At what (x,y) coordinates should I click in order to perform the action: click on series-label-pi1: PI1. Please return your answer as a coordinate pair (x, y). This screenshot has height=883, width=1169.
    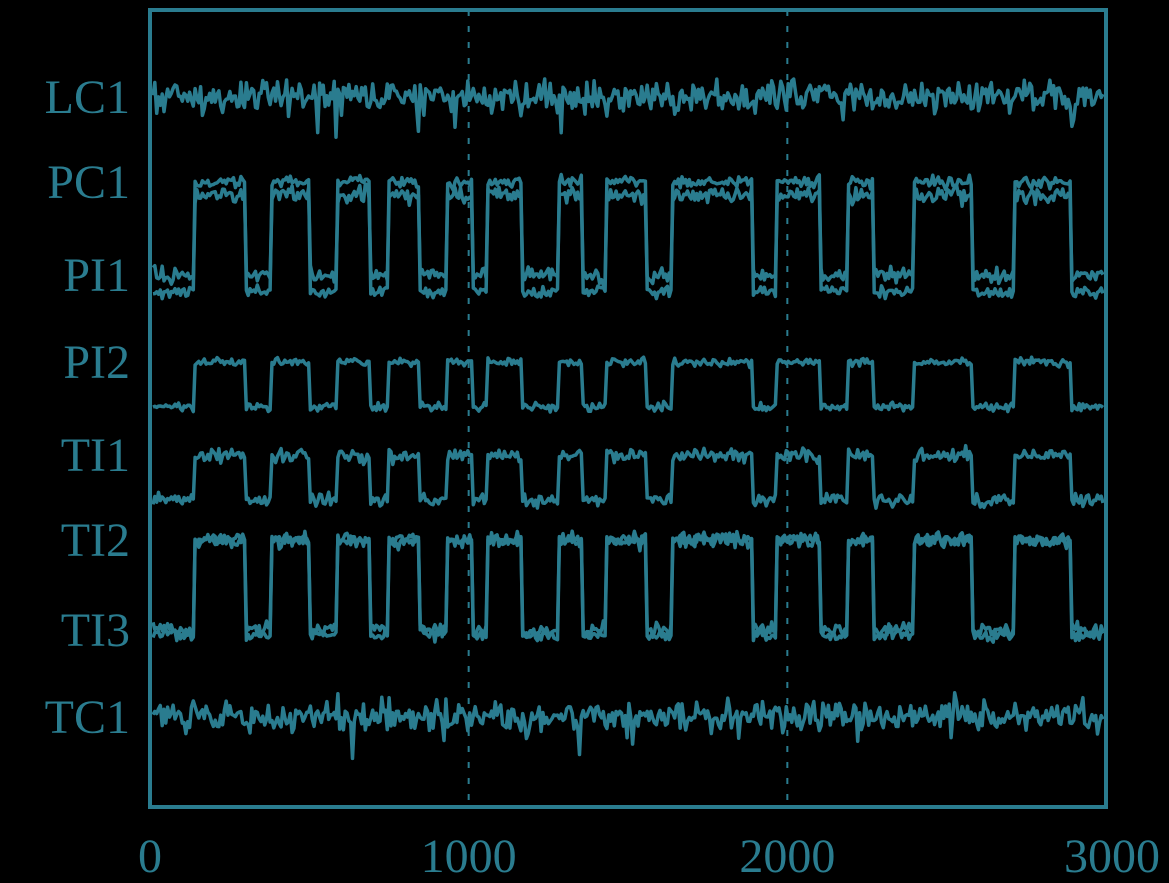
    Looking at the image, I should click on (96, 275).